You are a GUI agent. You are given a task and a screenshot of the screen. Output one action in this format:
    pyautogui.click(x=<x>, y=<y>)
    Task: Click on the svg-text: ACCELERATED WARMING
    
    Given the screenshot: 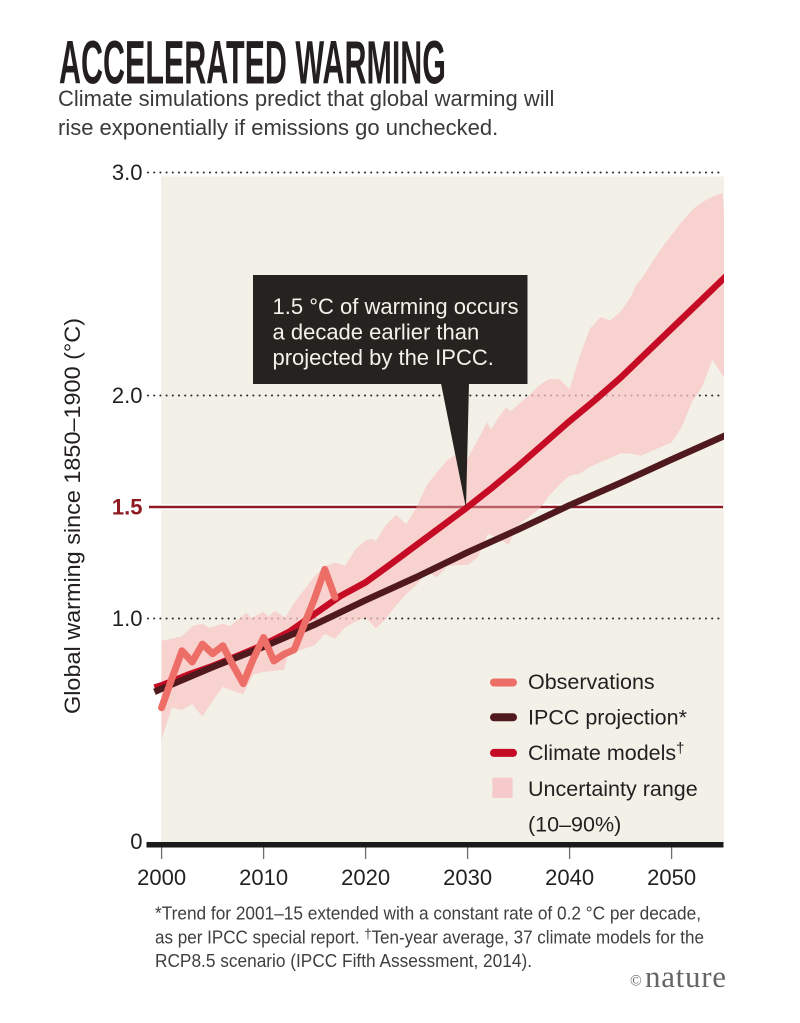 What is the action you would take?
    pyautogui.click(x=252, y=63)
    